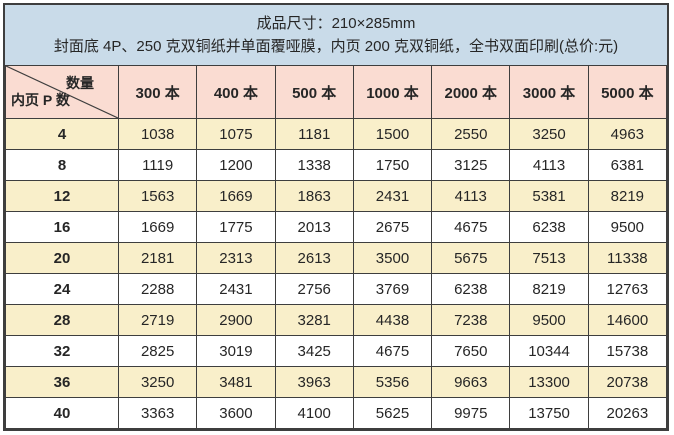 The width and height of the screenshot is (674, 435). What do you see at coordinates (62, 382) in the screenshot?
I see `row-header-pages: 36` at bounding box center [62, 382].